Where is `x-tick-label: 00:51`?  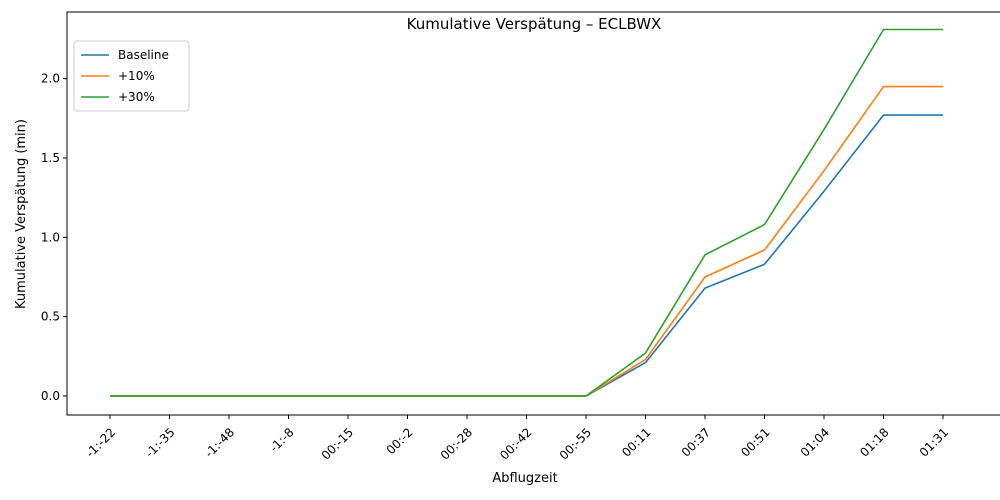 x-tick-label: 00:51 is located at coordinates (755, 442).